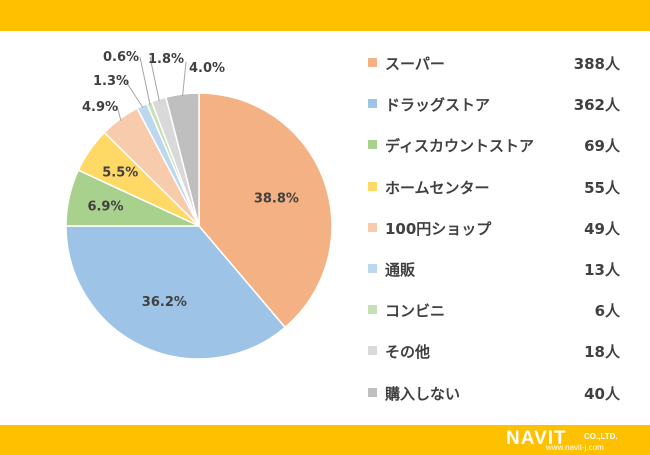  What do you see at coordinates (602, 146) in the screenshot?
I see `legend-count: 69人` at bounding box center [602, 146].